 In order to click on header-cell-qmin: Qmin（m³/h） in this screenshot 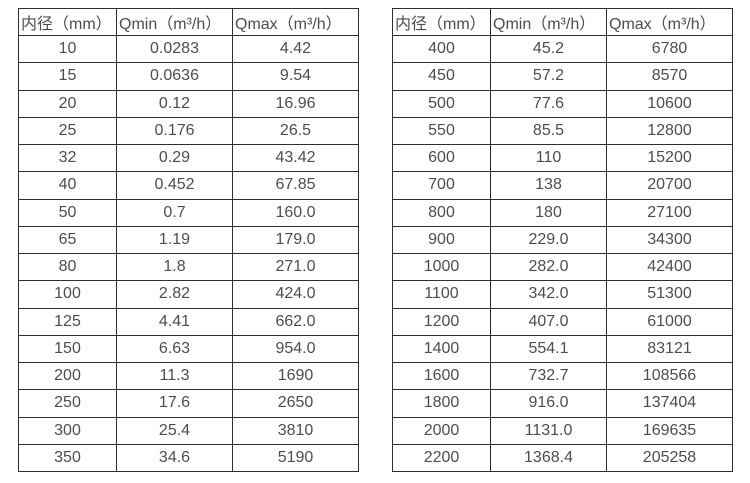, I will do `click(174, 22)`.